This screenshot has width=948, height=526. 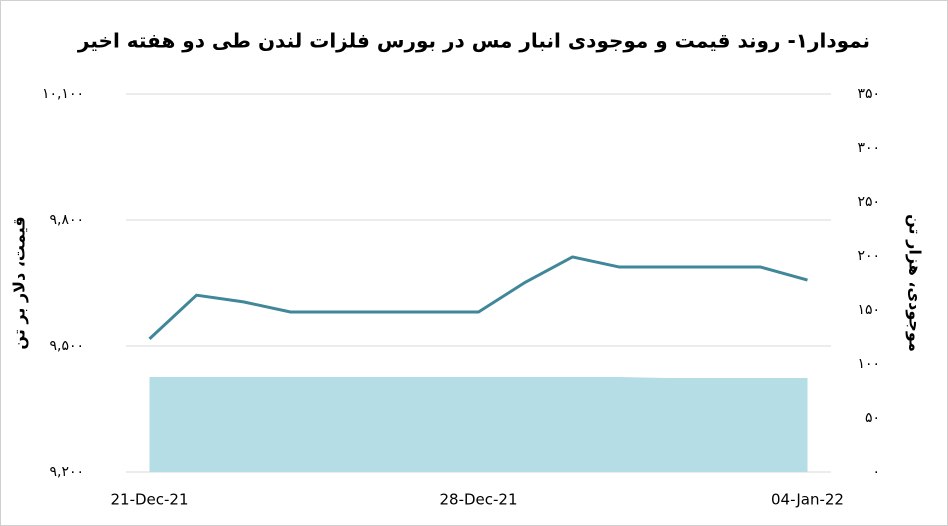 I want to click on y2-tick-label: ۵۰, so click(x=872, y=418).